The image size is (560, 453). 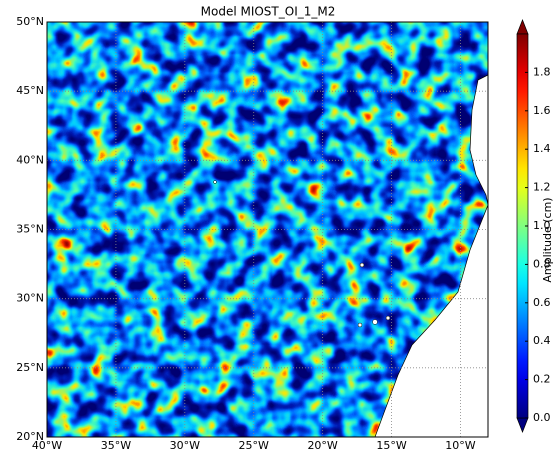 What do you see at coordinates (30, 159) in the screenshot?
I see `y-tick-label: 40°N` at bounding box center [30, 159].